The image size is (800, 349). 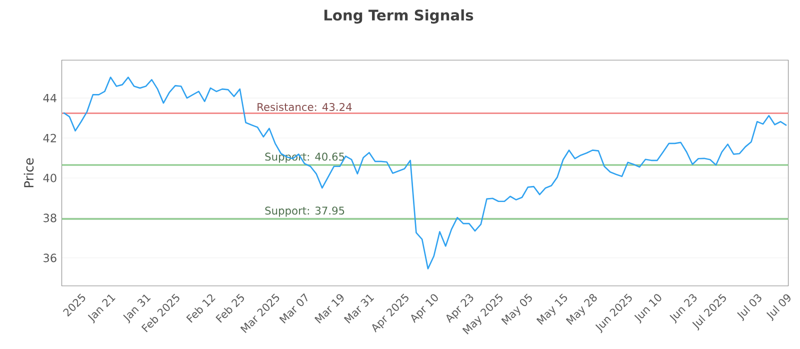 I want to click on y-tick-label: 36, so click(x=50, y=258).